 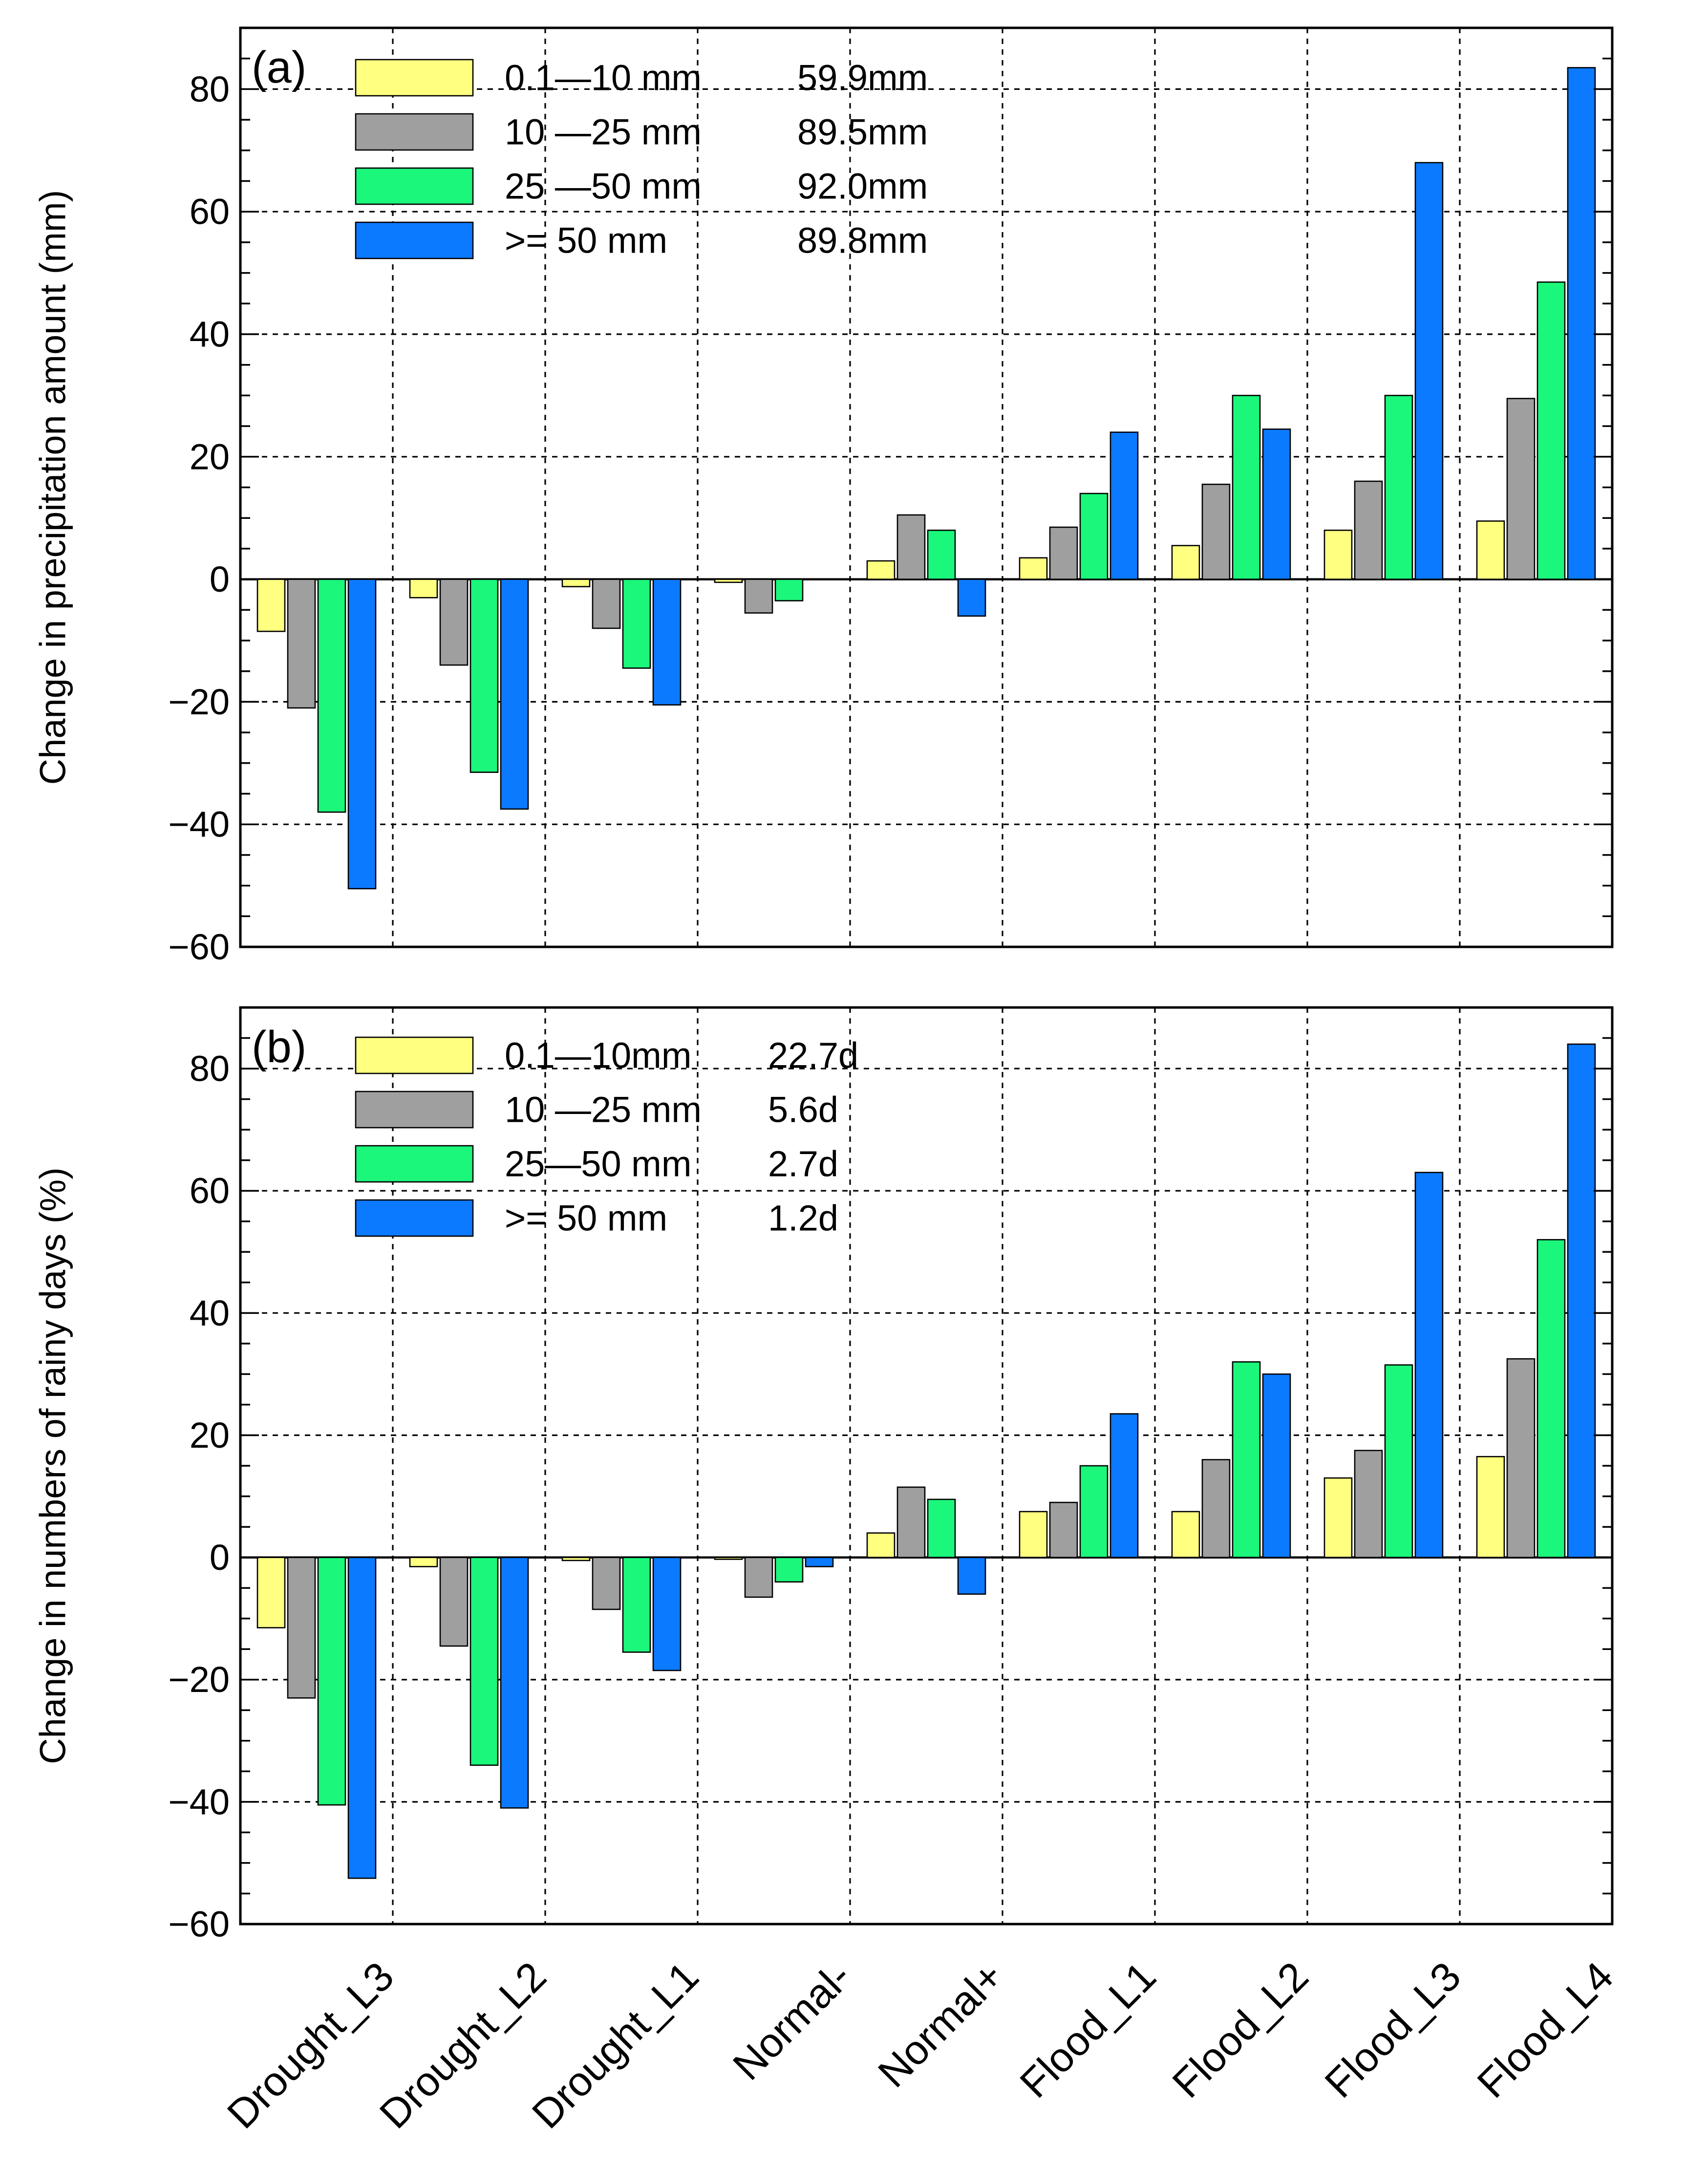 I want to click on legend-value-2: 5.6d, so click(x=803, y=1110).